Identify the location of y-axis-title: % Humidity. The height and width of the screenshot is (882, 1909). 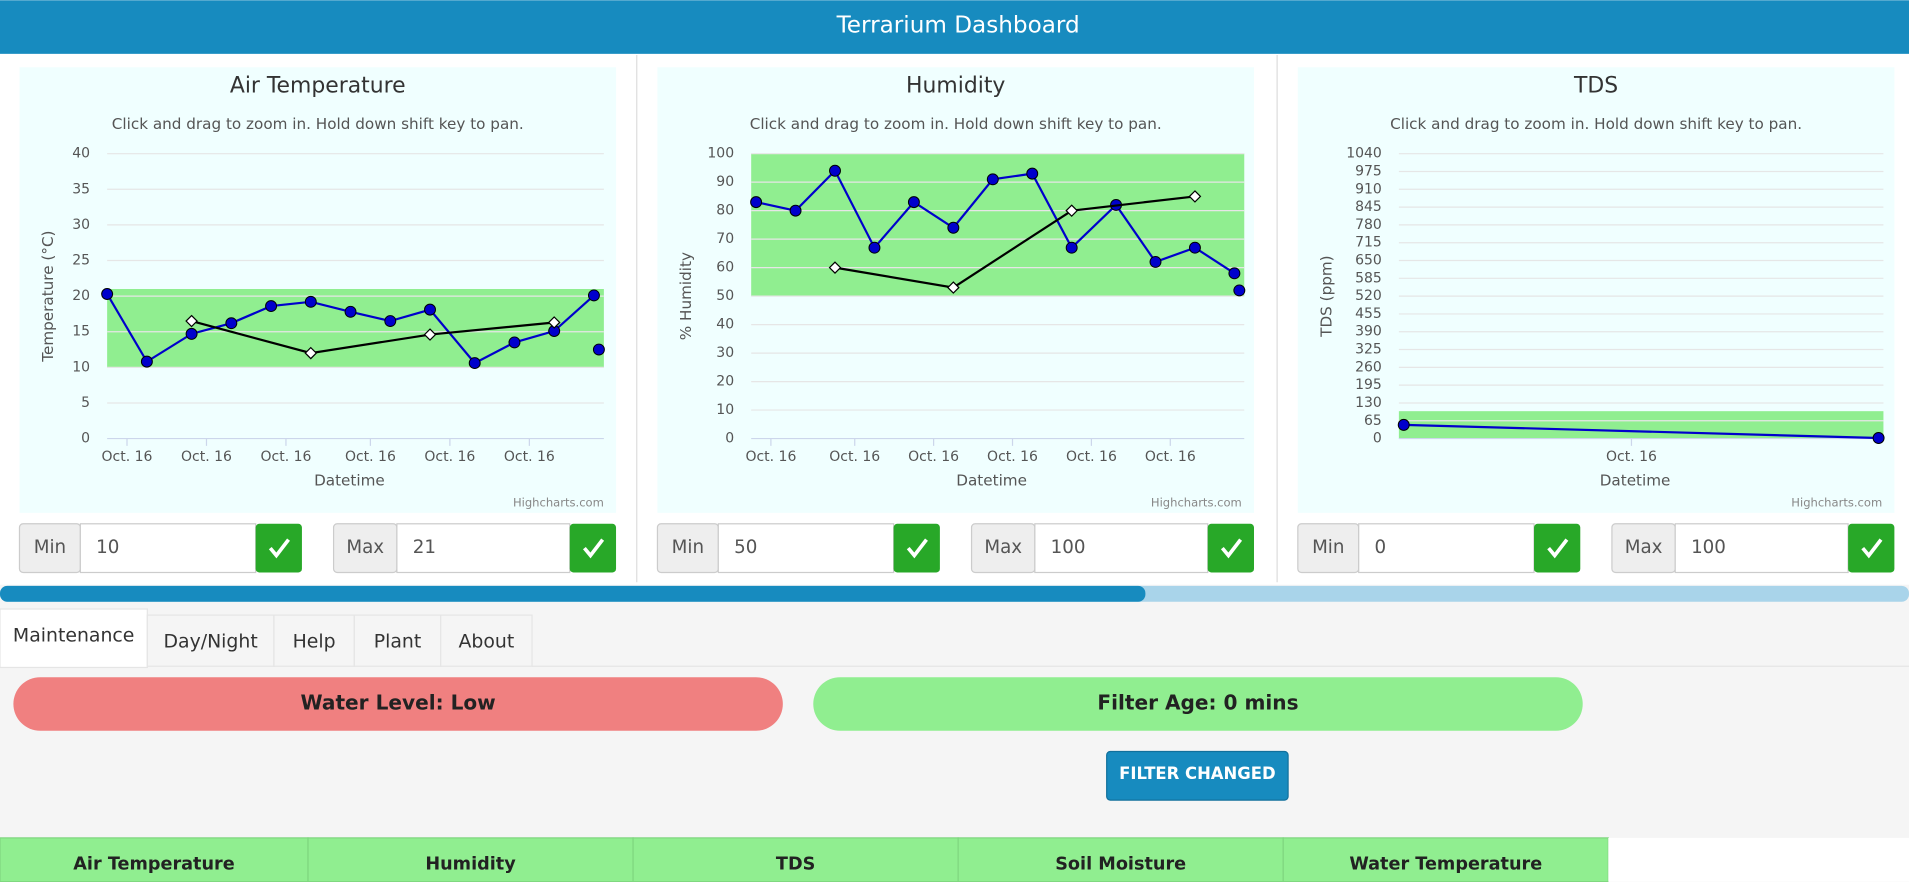
(686, 296).